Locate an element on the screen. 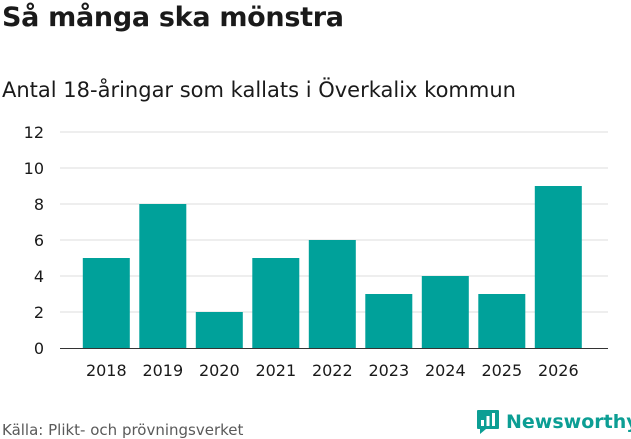  y-tick-label: 10 is located at coordinates (34, 168).